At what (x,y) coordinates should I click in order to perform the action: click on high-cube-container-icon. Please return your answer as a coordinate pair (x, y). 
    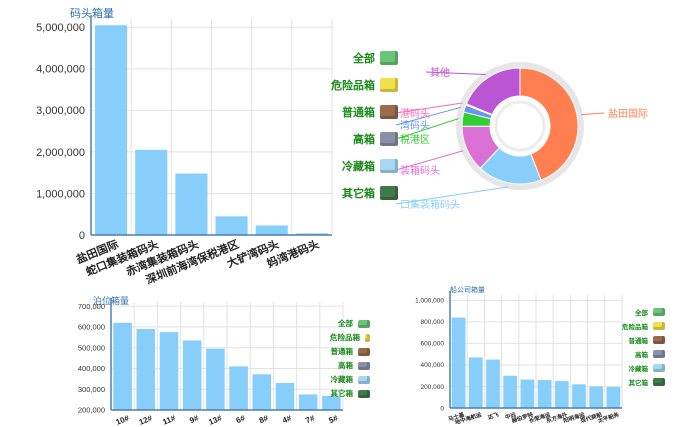
    Looking at the image, I should click on (364, 365).